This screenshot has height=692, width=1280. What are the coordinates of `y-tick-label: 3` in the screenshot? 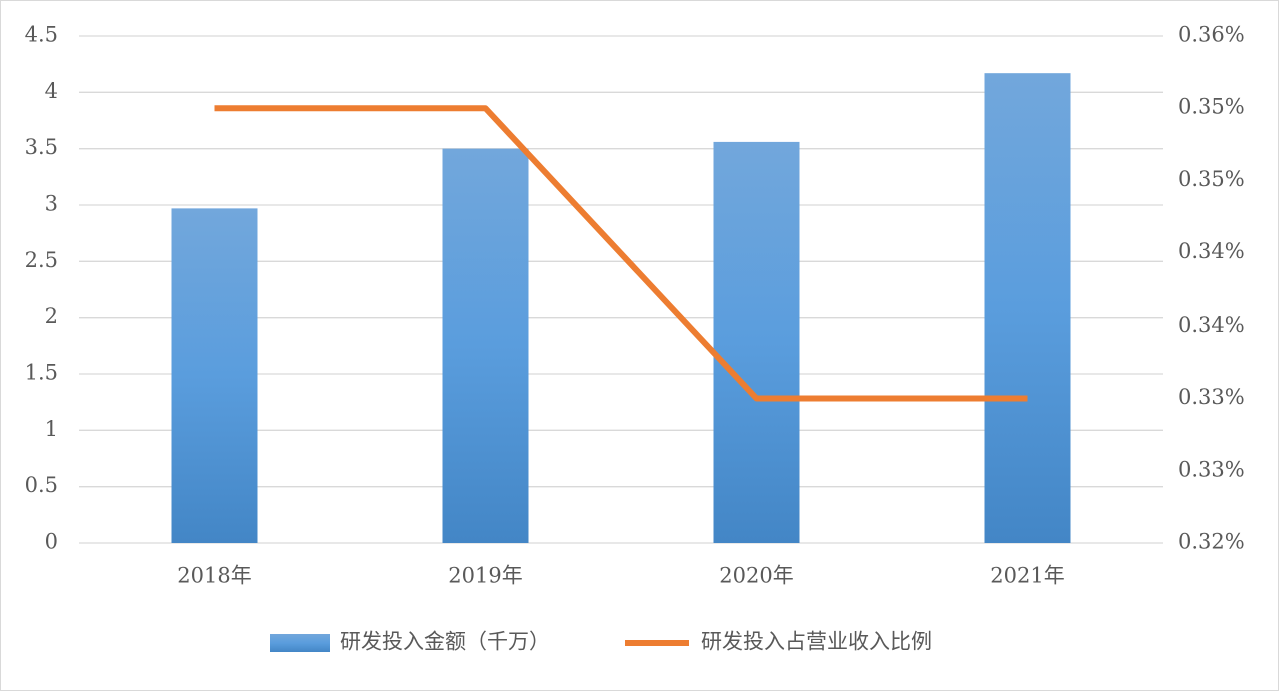 It's located at (51, 204).